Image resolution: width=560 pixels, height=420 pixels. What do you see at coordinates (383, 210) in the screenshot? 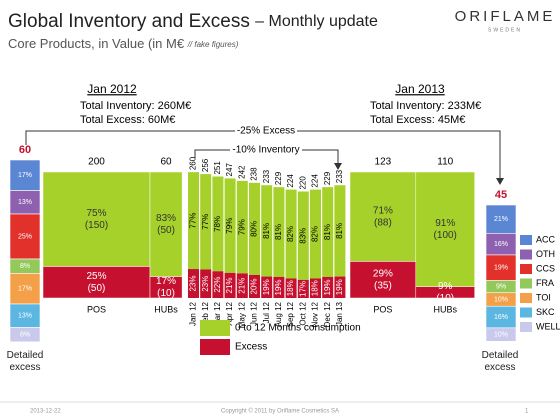
I see `pct-label: 71%` at bounding box center [383, 210].